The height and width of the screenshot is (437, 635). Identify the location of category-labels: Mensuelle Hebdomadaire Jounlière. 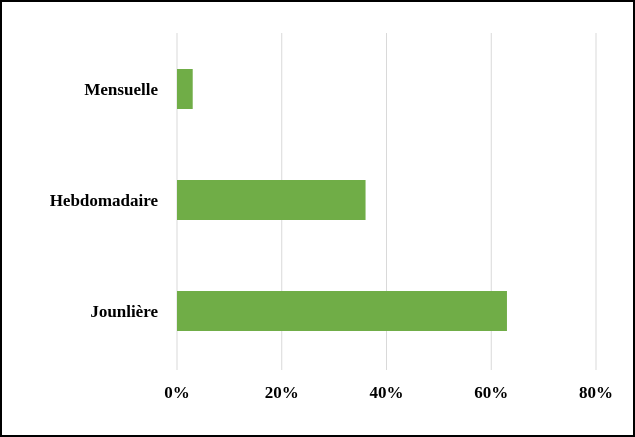
(104, 200).